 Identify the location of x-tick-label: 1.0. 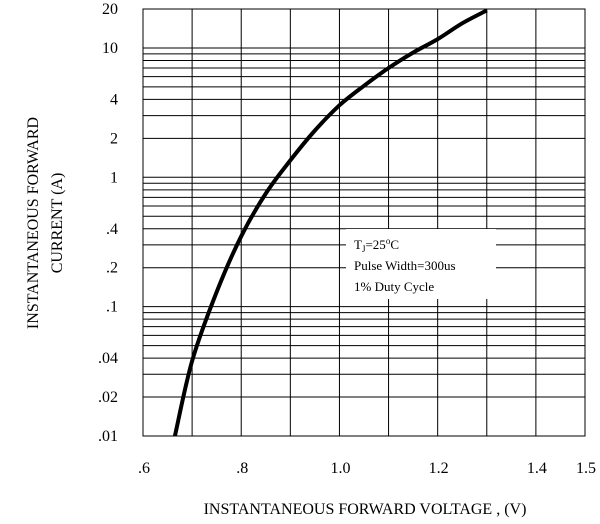
(340, 468).